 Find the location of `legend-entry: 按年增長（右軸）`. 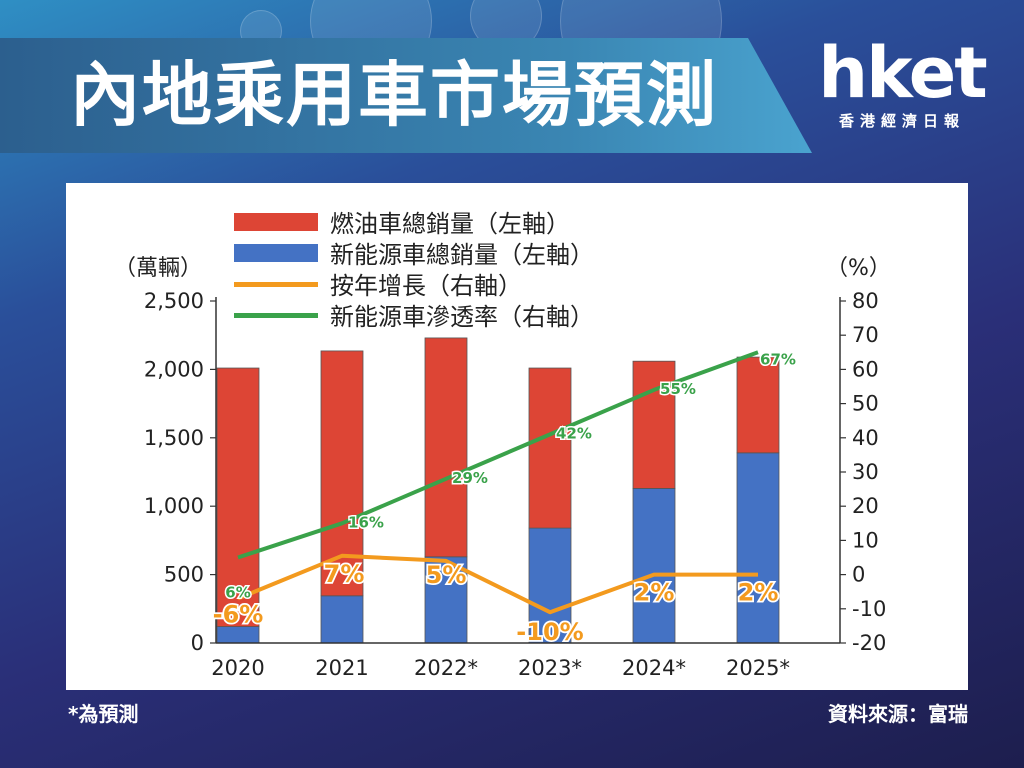

legend-entry: 按年增長（右軸） is located at coordinates (426, 286).